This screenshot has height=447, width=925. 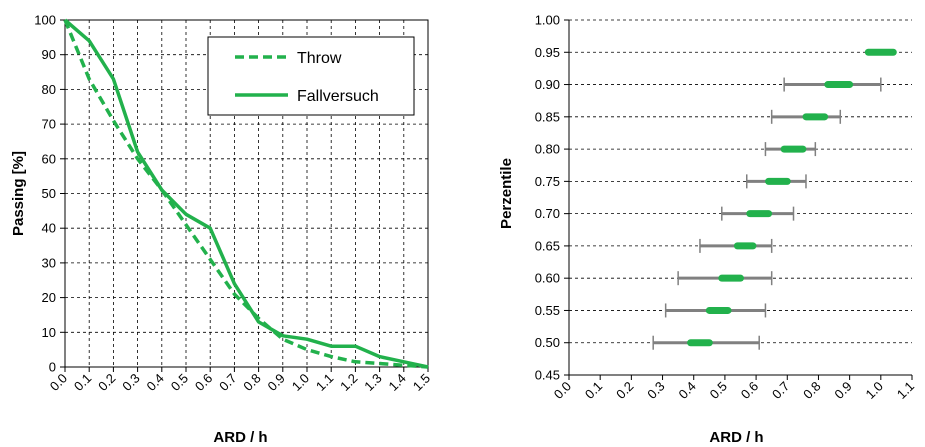 What do you see at coordinates (547, 310) in the screenshot?
I see `y-tick-label: 0.55` at bounding box center [547, 310].